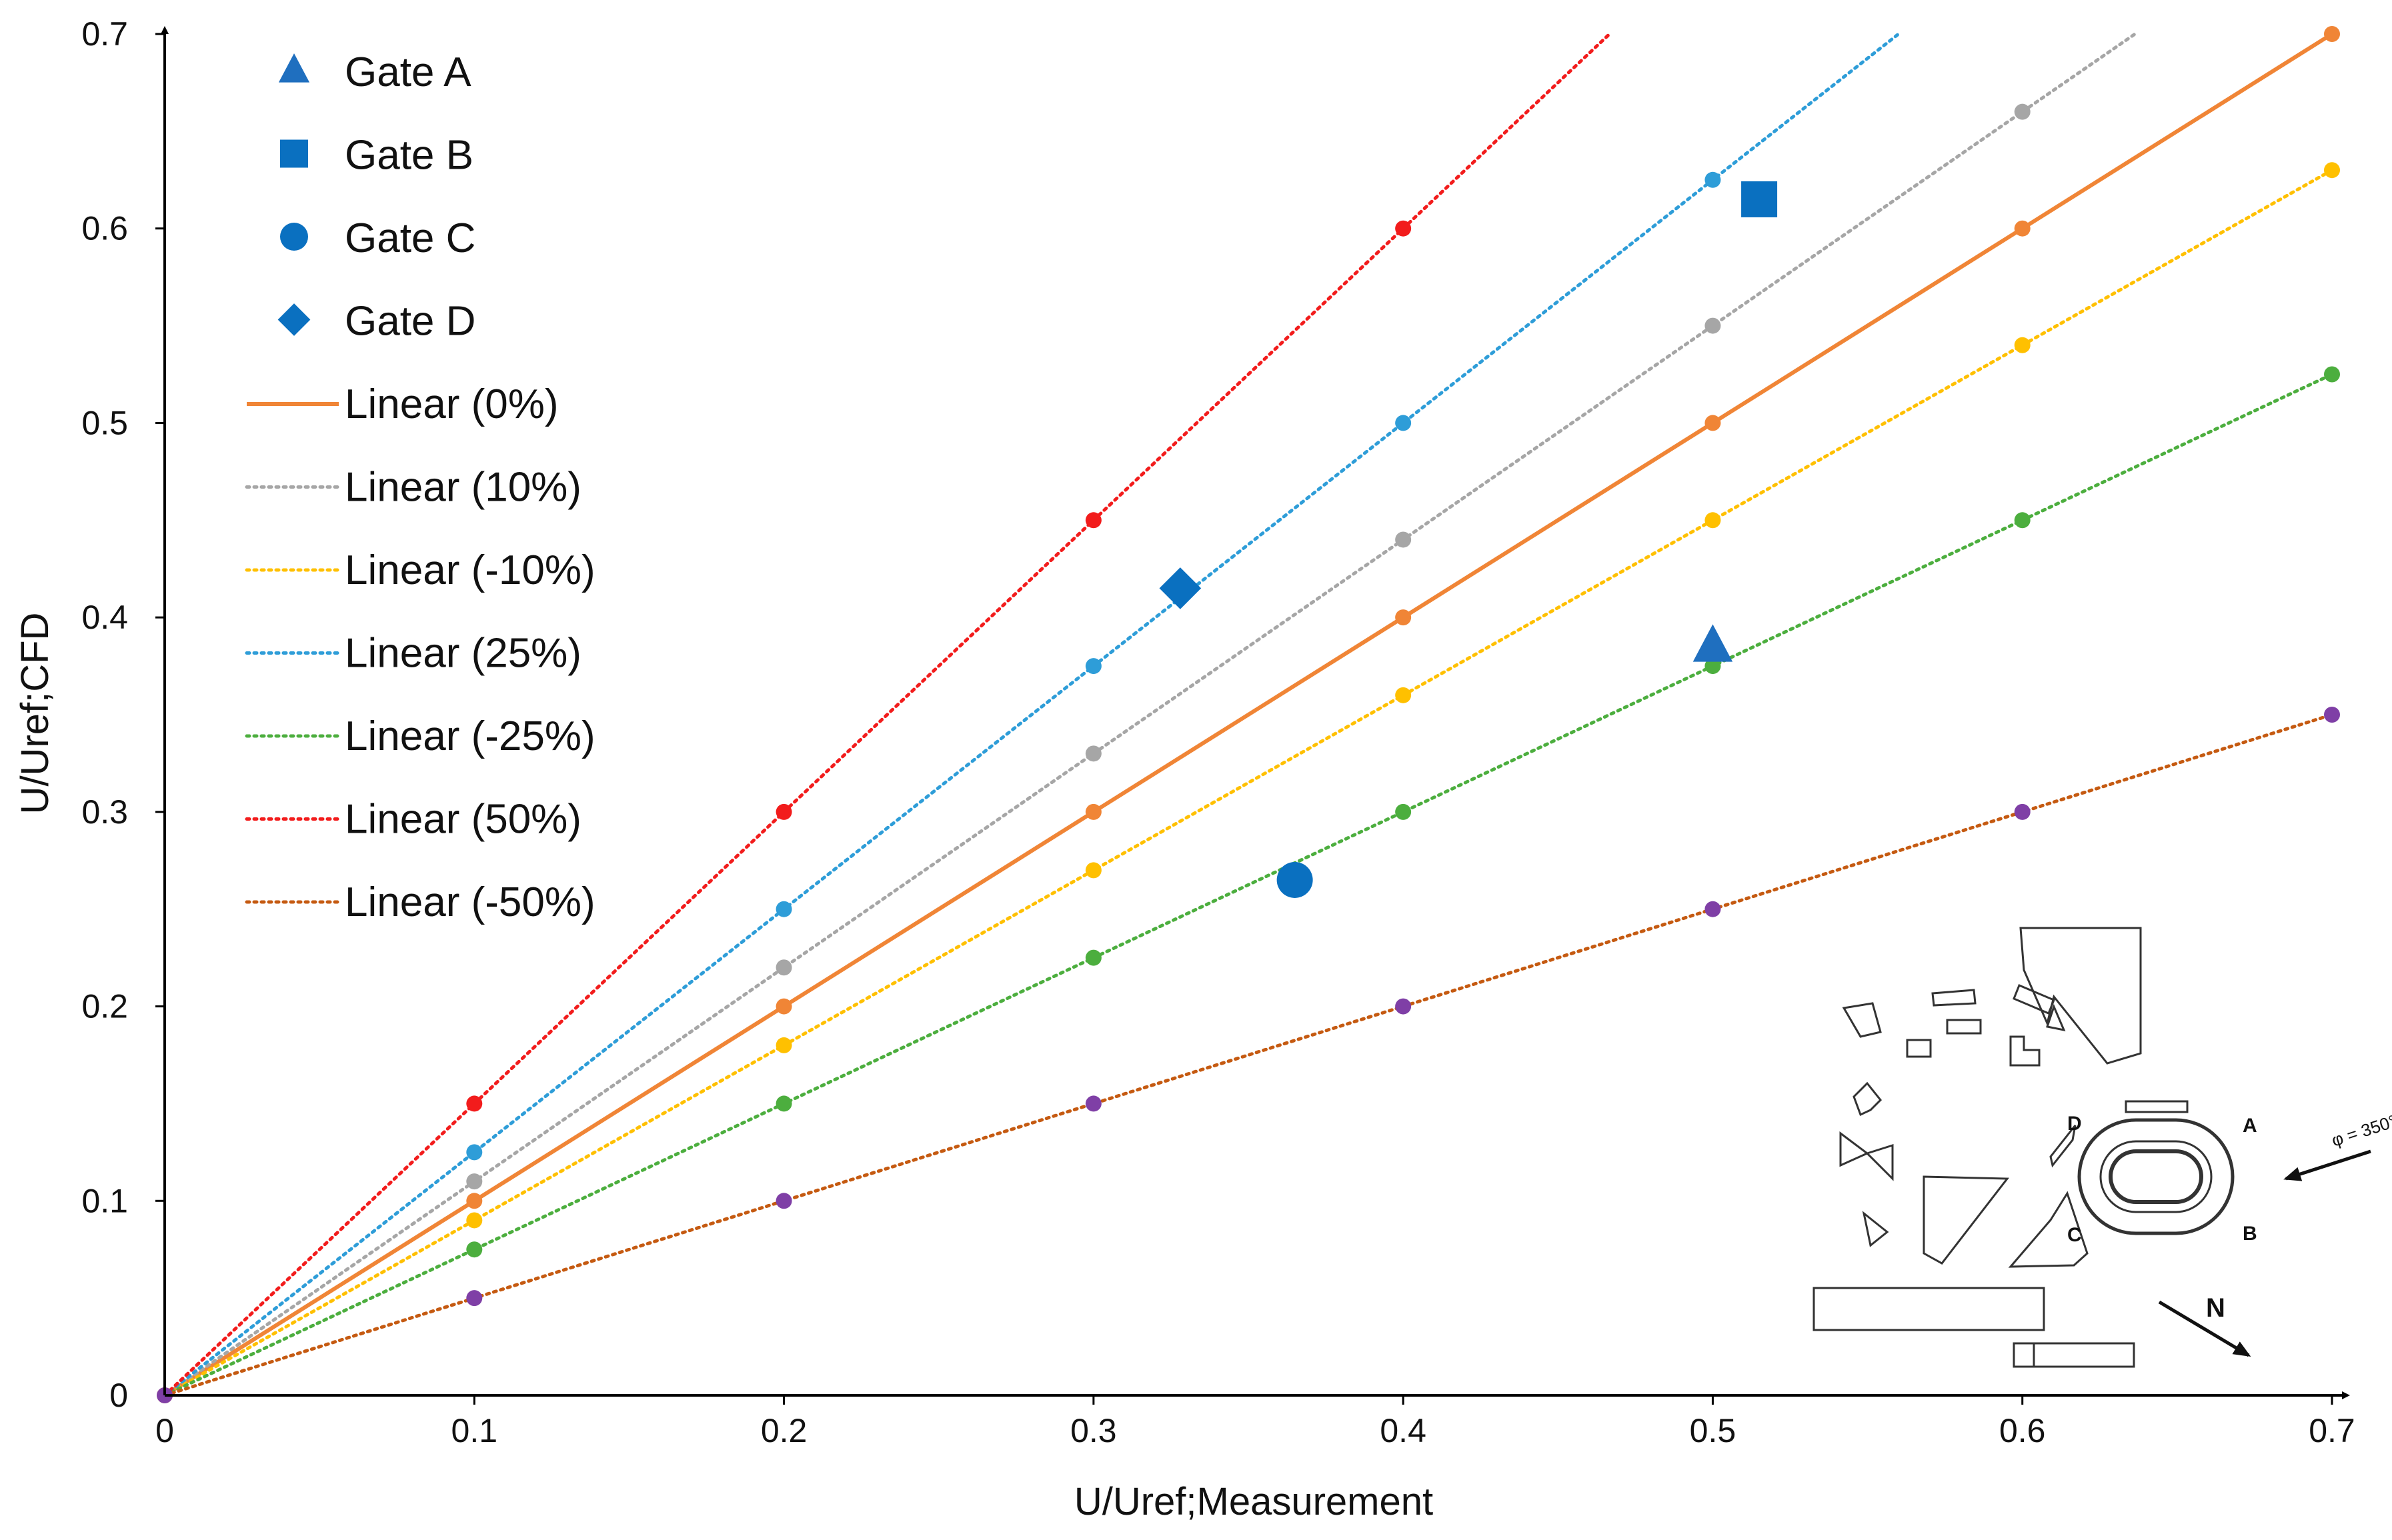 This screenshot has height=1540, width=2392. Describe the element at coordinates (294, 319) in the screenshot. I see `legend-swatch-gate-d` at that location.